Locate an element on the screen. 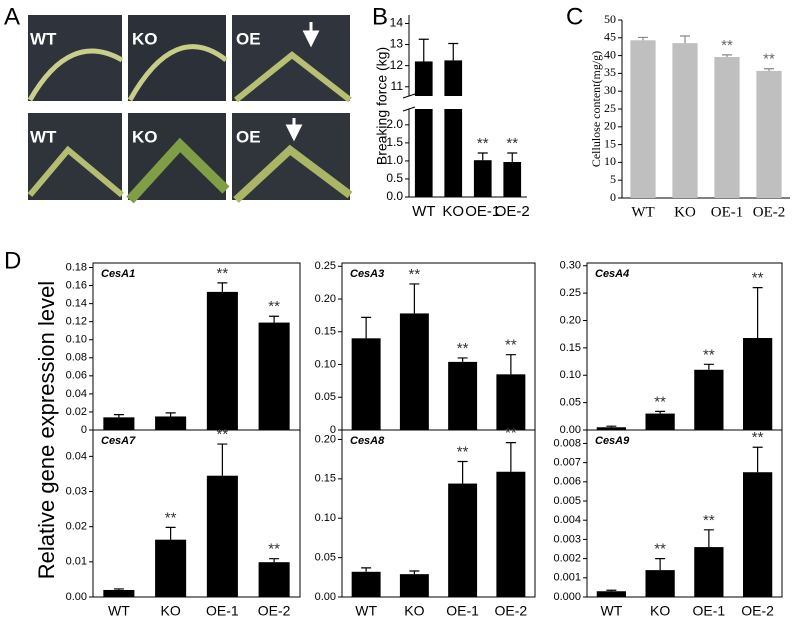 The width and height of the screenshot is (799, 620). photo-label: WT is located at coordinates (43, 136).